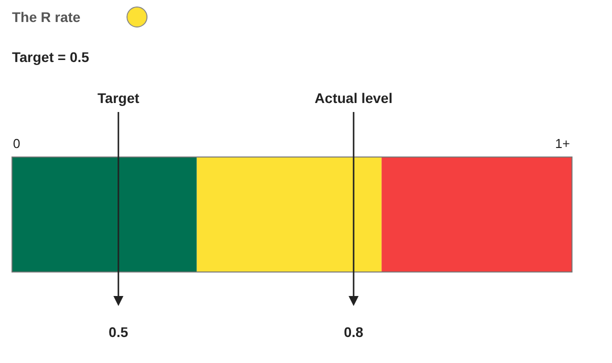 The image size is (612, 363). What do you see at coordinates (46, 17) in the screenshot?
I see `chart-title: The R rate` at bounding box center [46, 17].